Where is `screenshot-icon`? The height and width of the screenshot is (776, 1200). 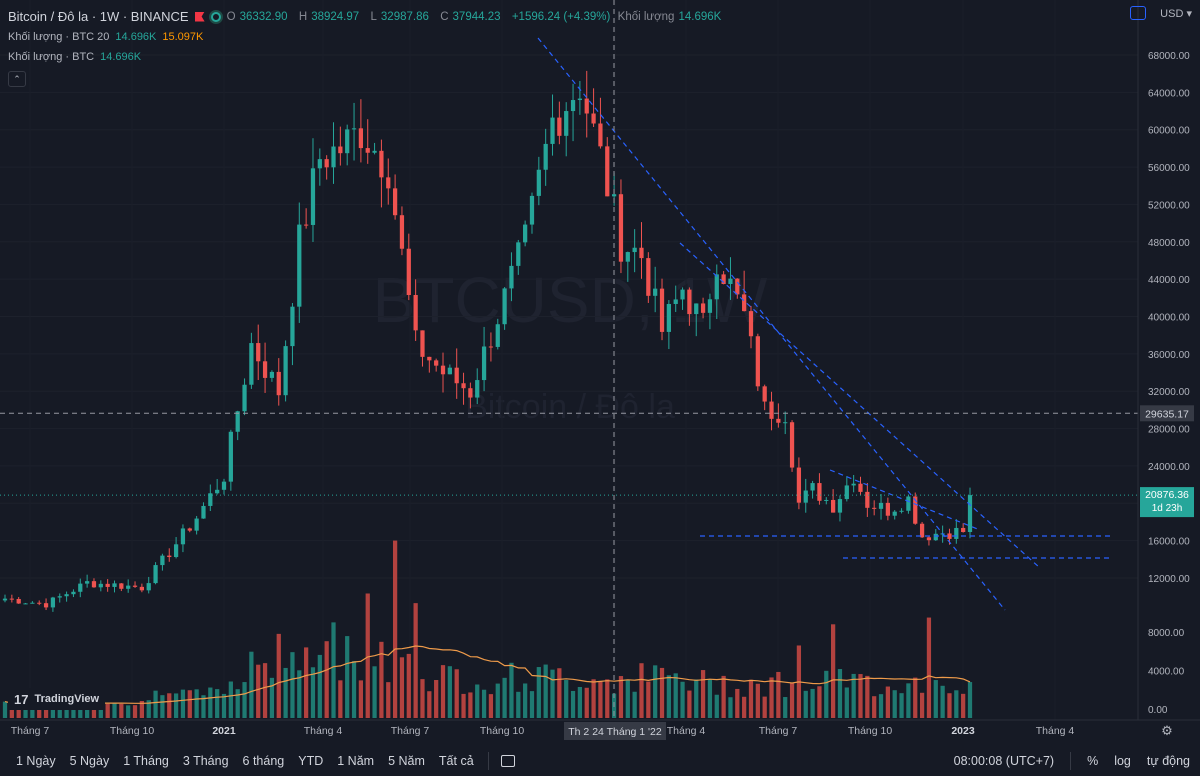
screenshot-icon is located at coordinates (1138, 13).